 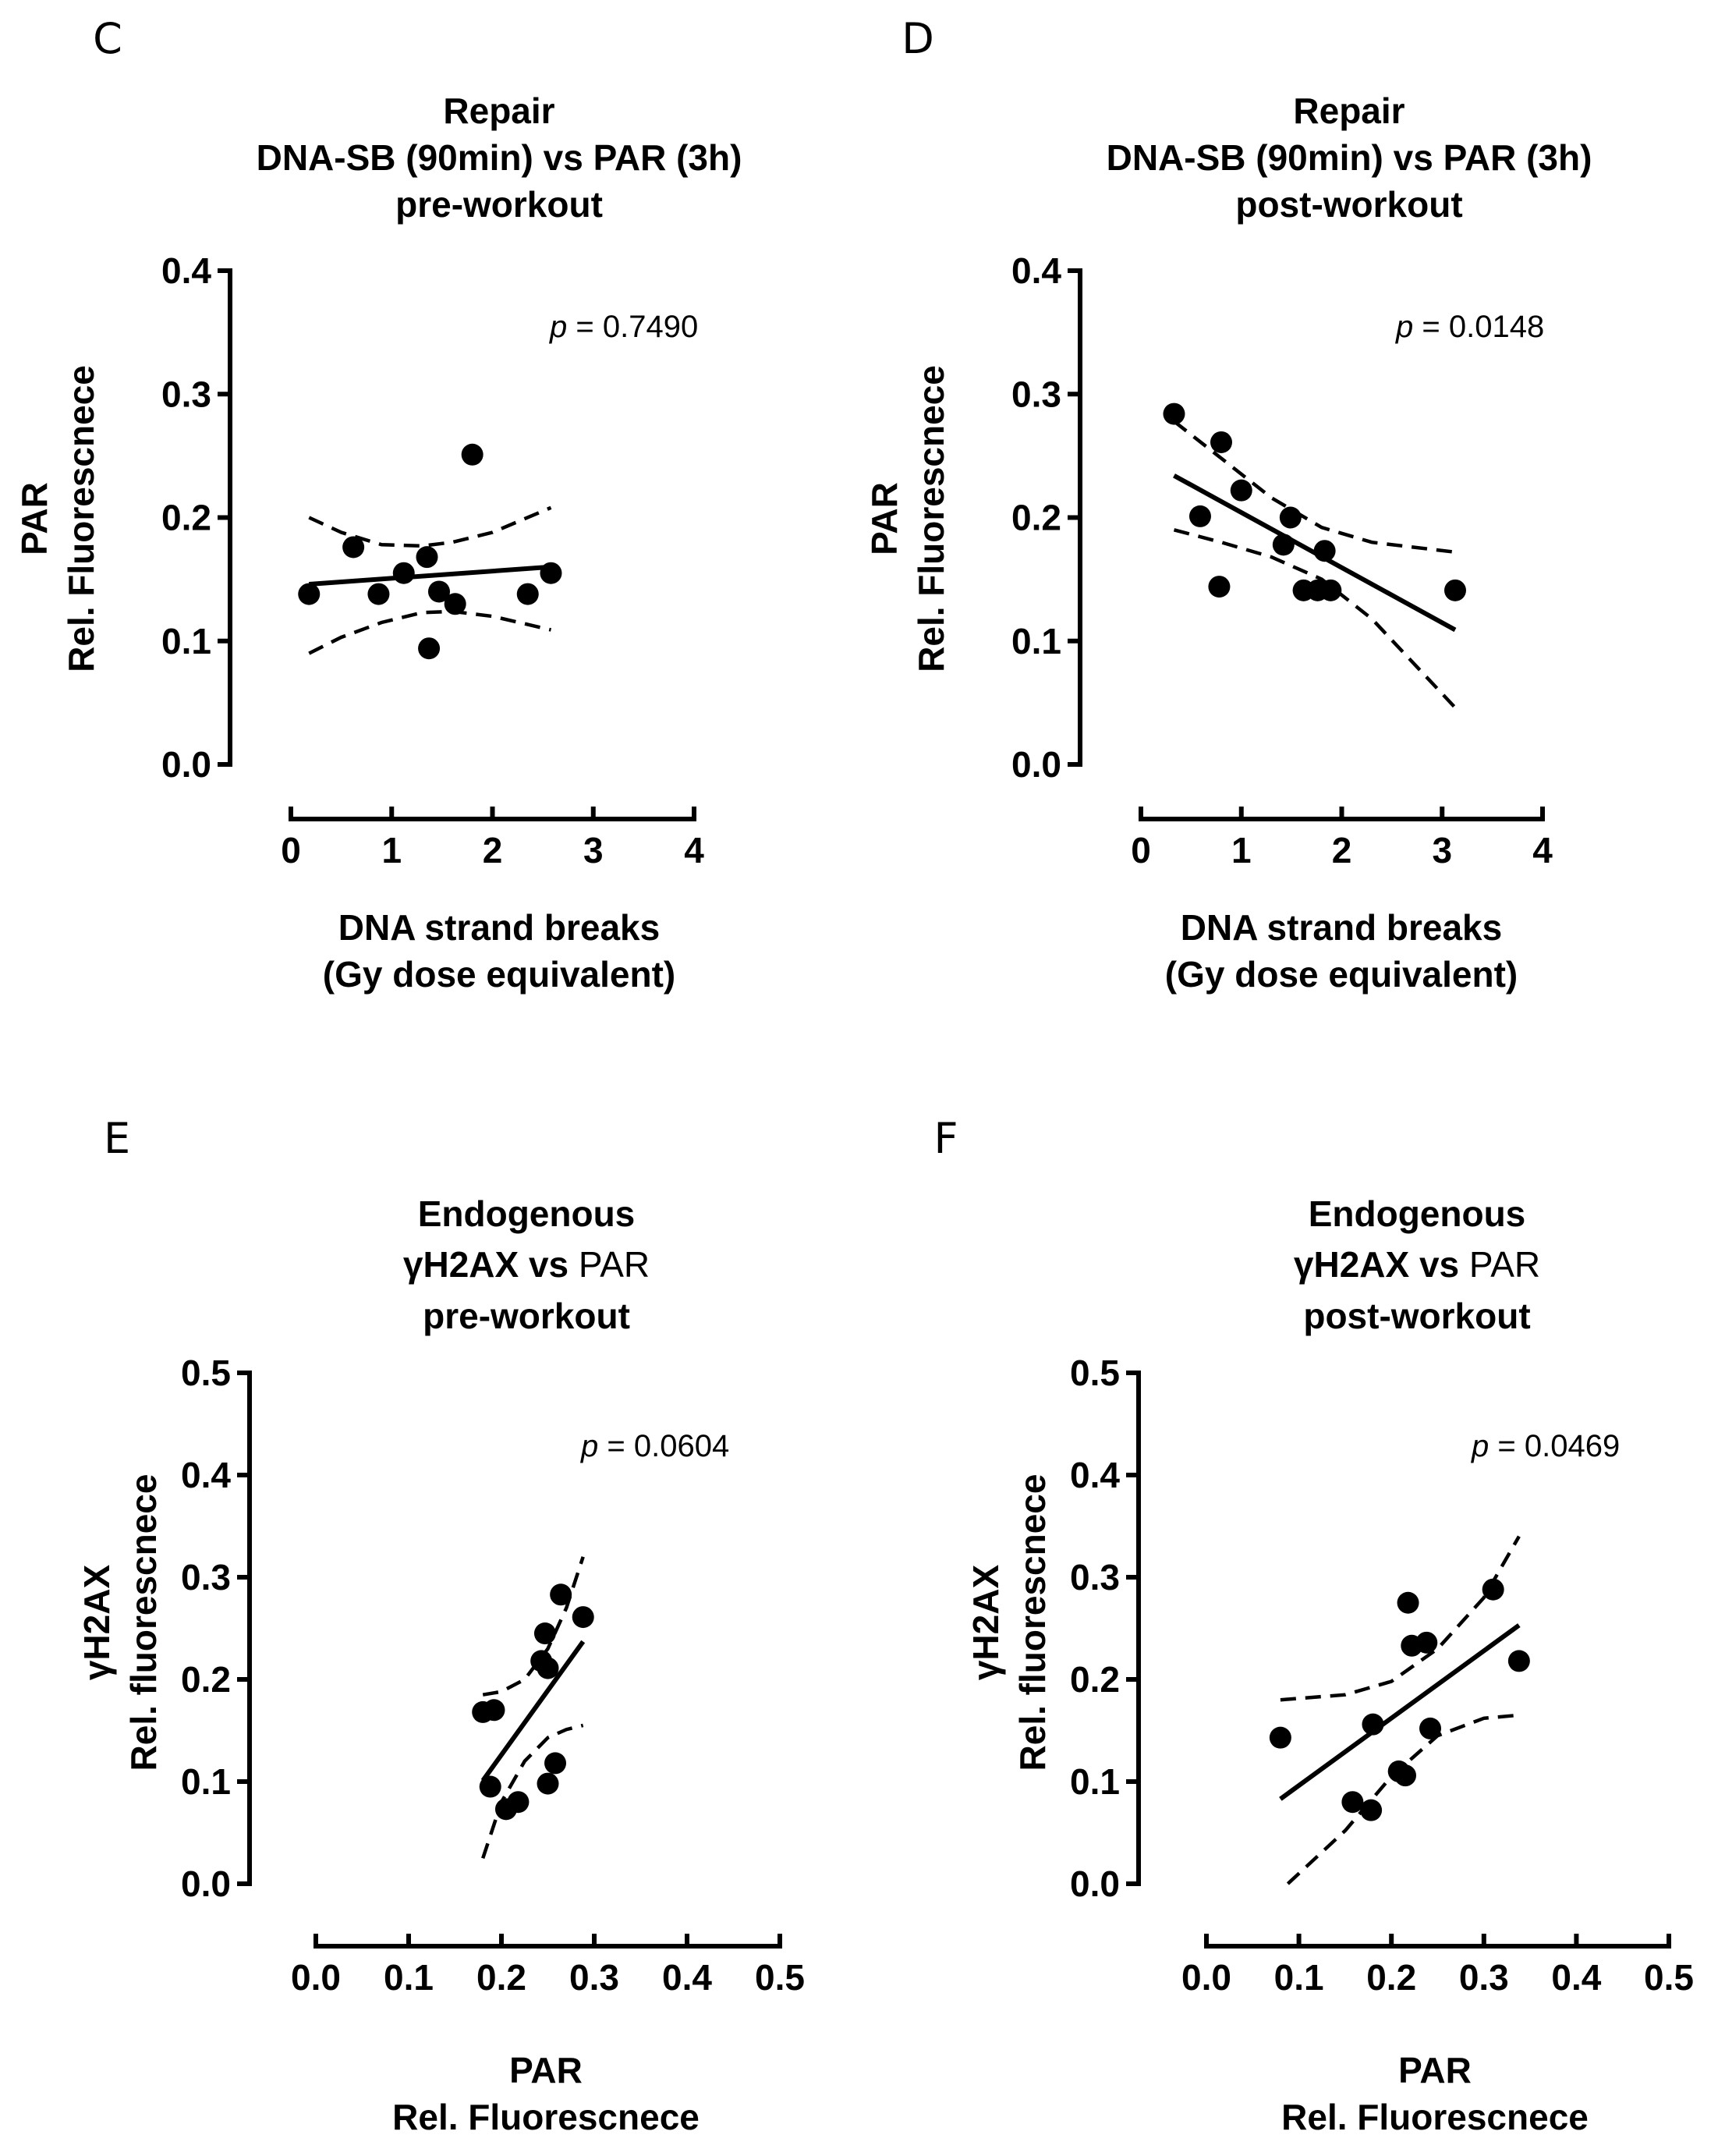 I want to click on x-tick-label: 4, so click(x=694, y=851).